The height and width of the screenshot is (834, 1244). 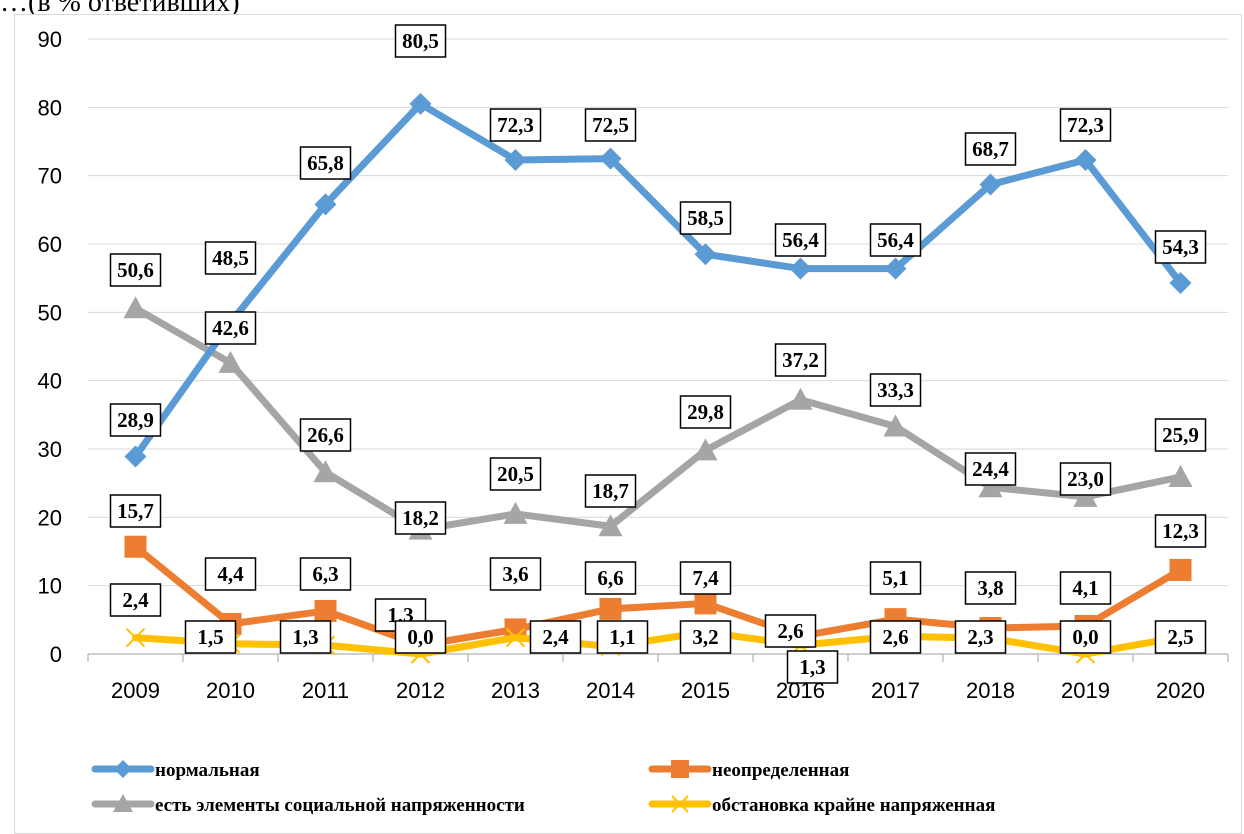 I want to click on data-label-text: 3,6, so click(x=515, y=574).